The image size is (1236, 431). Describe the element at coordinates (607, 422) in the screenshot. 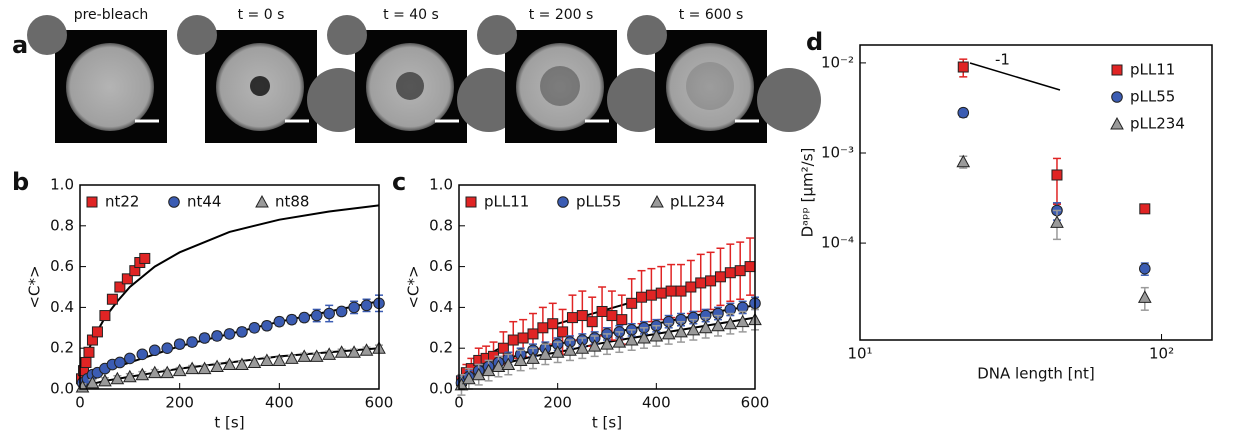

I see `x-axis-label: t [s]` at that location.